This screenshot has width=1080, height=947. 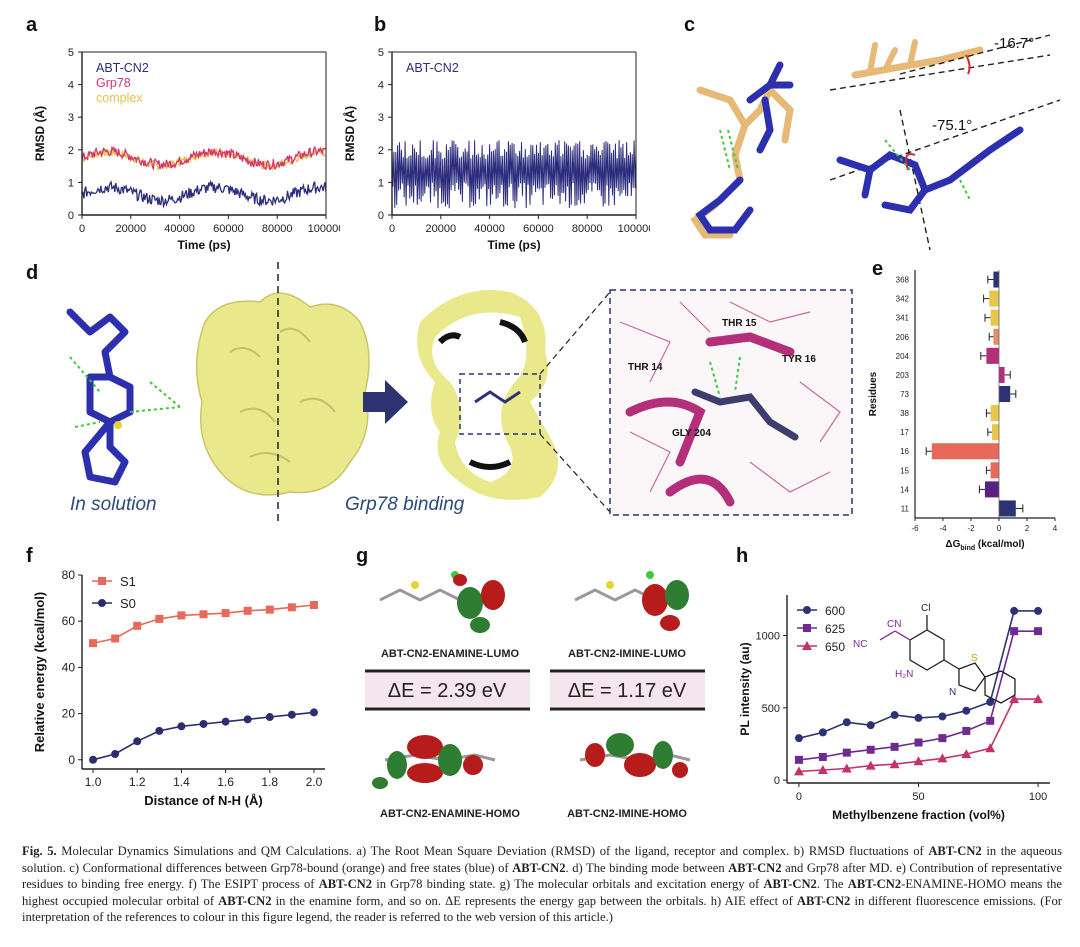 What do you see at coordinates (113, 83) in the screenshot?
I see `legend-grp78: Grp78` at bounding box center [113, 83].